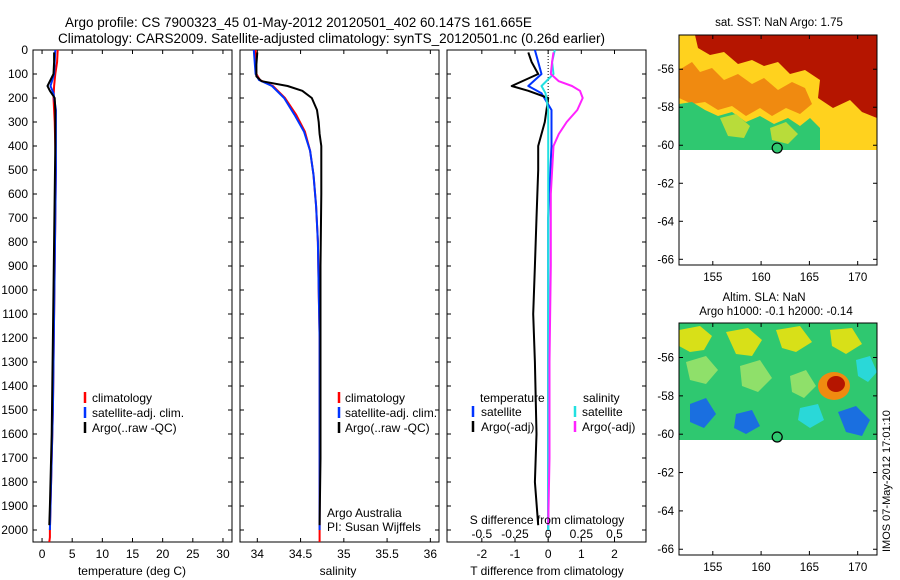 The image size is (900, 580). Describe the element at coordinates (18, 122) in the screenshot. I see `depth-tick-label: 300` at that location.